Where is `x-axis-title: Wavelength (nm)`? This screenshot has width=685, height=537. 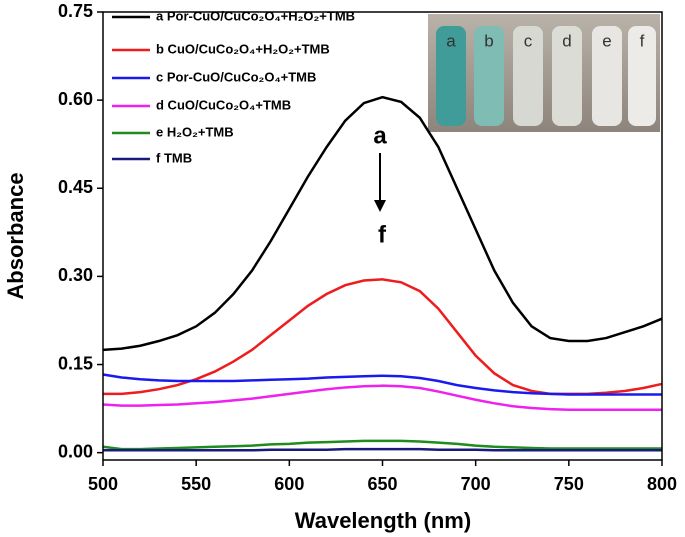
x-axis-title: Wavelength (nm) is located at coordinates (383, 520).